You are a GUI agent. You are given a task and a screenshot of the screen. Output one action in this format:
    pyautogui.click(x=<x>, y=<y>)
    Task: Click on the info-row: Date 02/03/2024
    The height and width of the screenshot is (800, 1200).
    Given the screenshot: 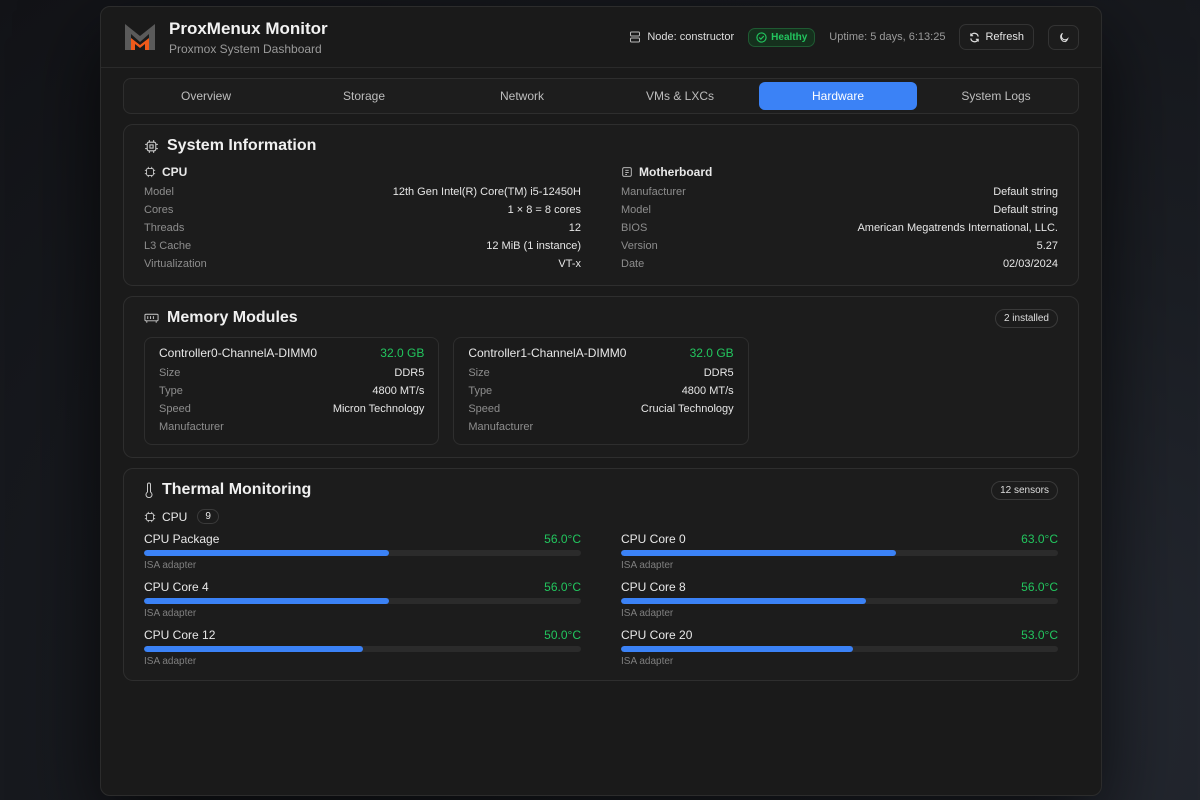 What is the action you would take?
    pyautogui.click(x=839, y=264)
    